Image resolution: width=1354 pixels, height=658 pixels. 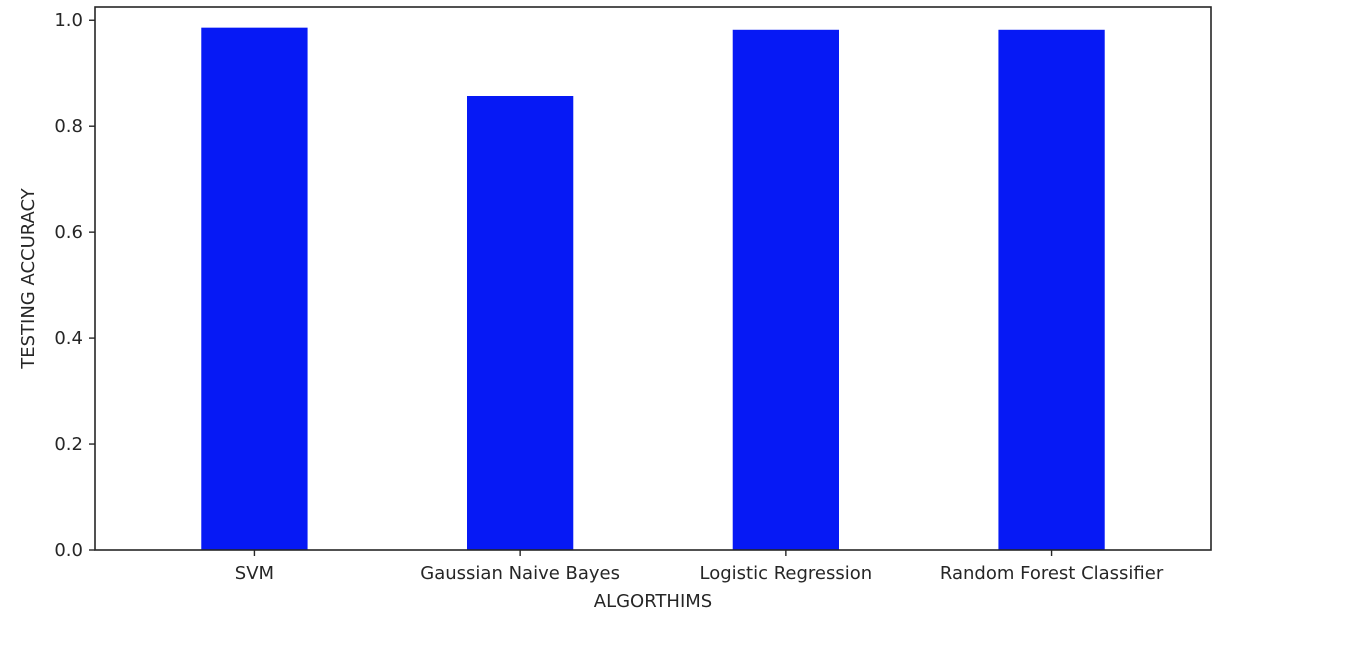 I want to click on y-tick-label: 0.2, so click(x=68, y=444).